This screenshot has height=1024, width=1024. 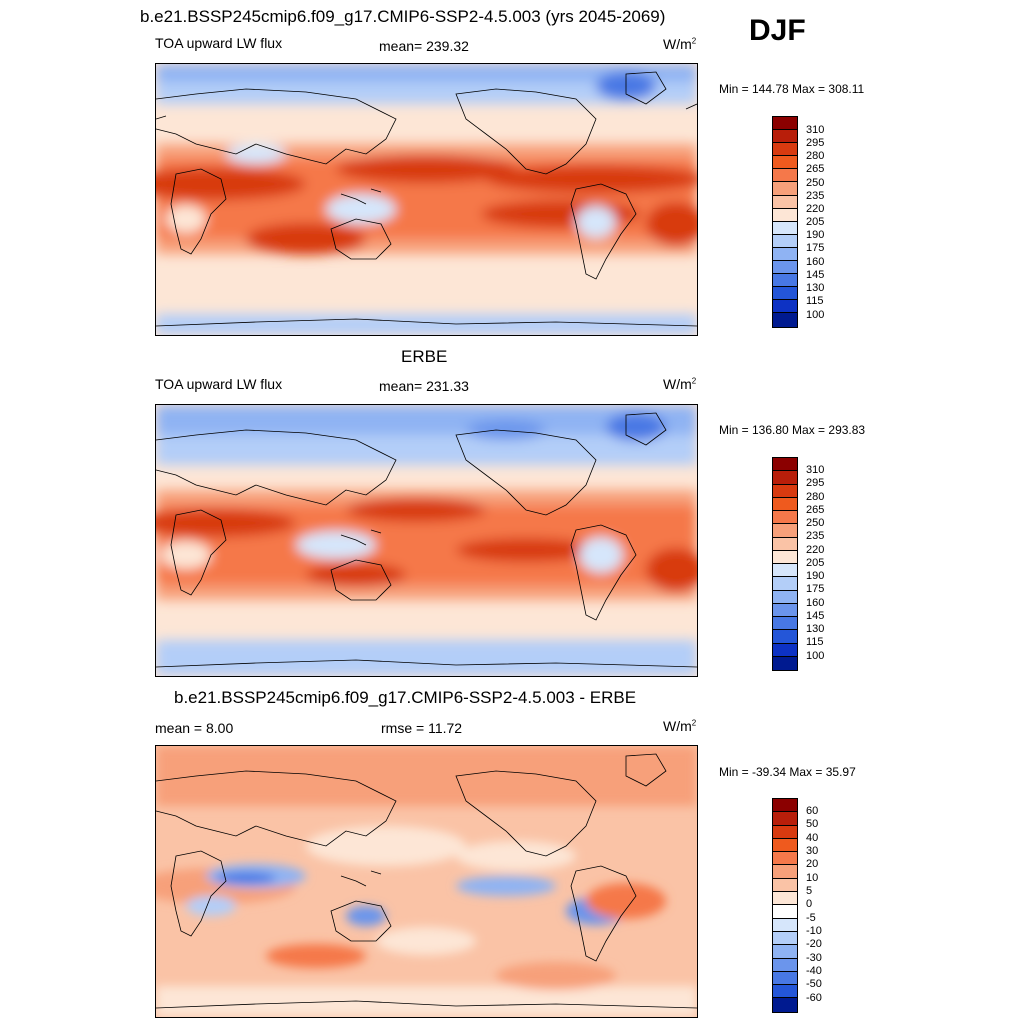 What do you see at coordinates (814, 984) in the screenshot?
I see `cb3-label: -50` at bounding box center [814, 984].